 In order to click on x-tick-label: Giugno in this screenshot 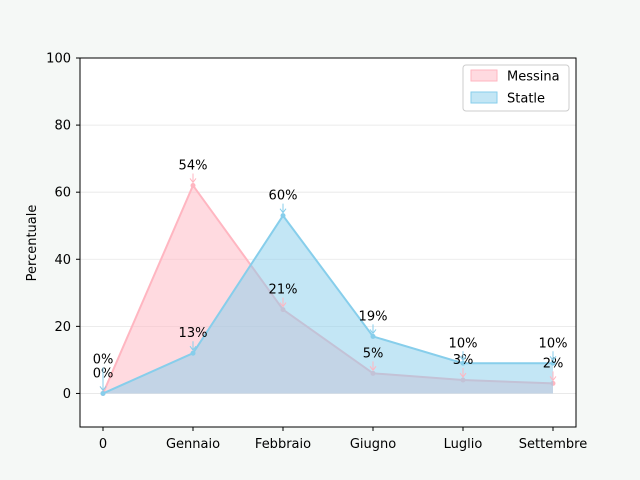, I will do `click(373, 444)`.